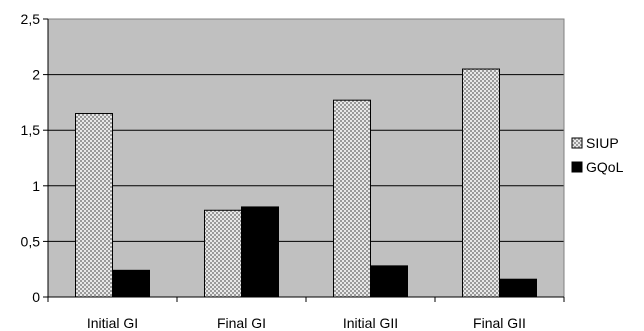 The image size is (644, 331). I want to click on y-tick-label: 2, so click(36, 75).